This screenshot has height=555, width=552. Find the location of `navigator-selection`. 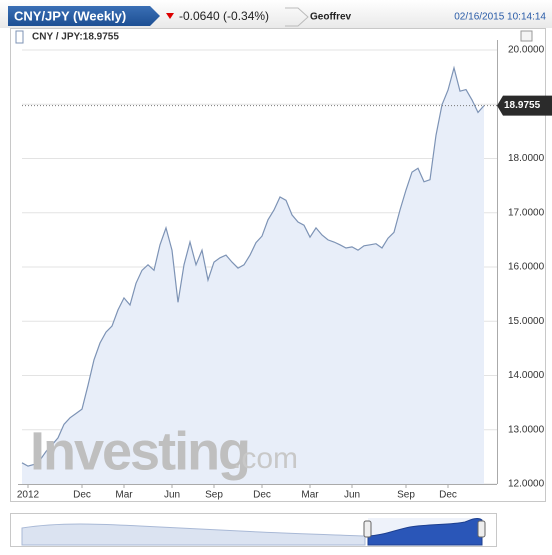

navigator-selection is located at coordinates (425, 532).